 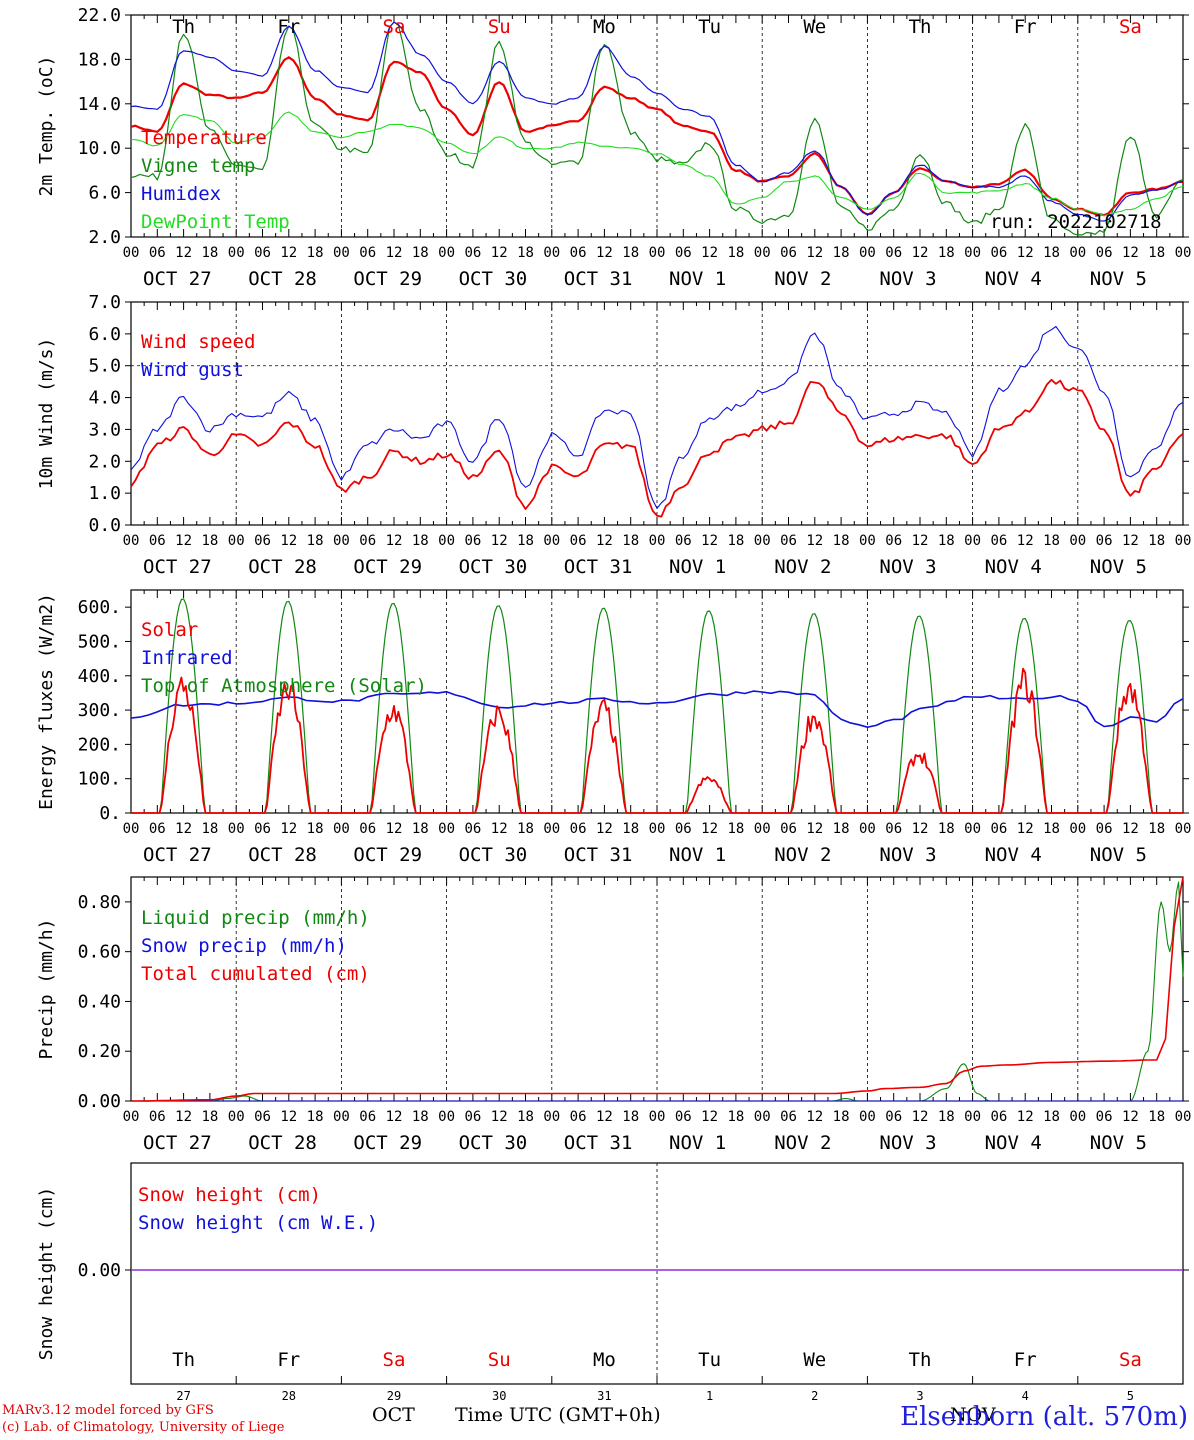 I want to click on date-label: OCT 28, so click(x=282, y=567).